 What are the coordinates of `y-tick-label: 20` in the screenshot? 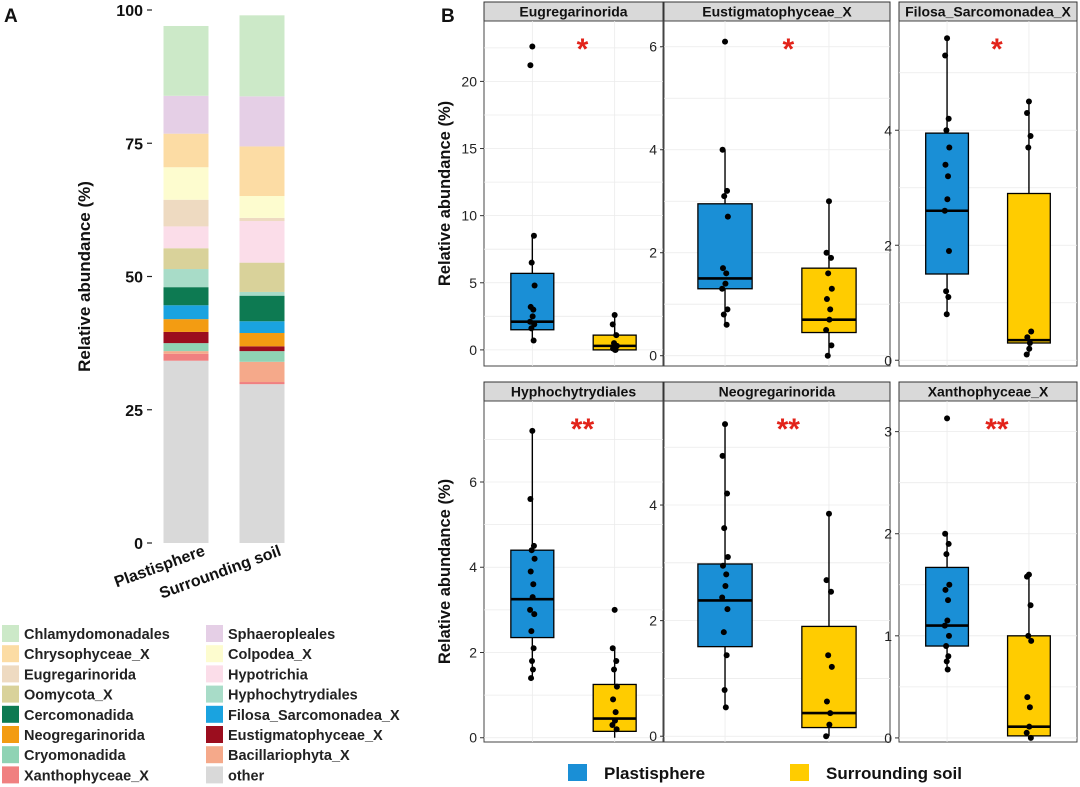 It's located at (469, 81).